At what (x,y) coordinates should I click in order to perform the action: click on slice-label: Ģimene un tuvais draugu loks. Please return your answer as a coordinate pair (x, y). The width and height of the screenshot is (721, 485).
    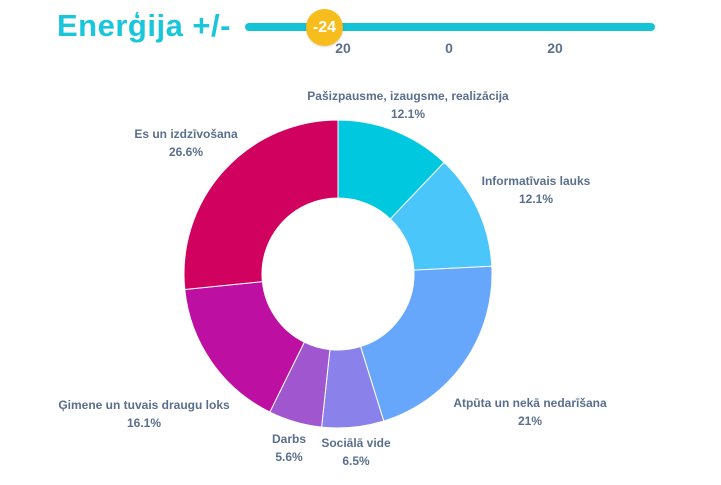
    Looking at the image, I should click on (144, 405).